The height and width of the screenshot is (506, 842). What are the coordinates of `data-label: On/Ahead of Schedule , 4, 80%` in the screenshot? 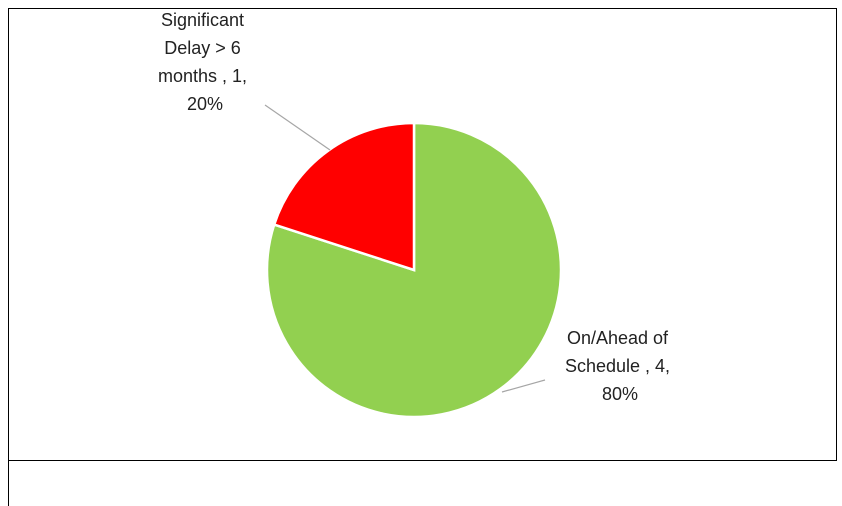 It's located at (620, 366).